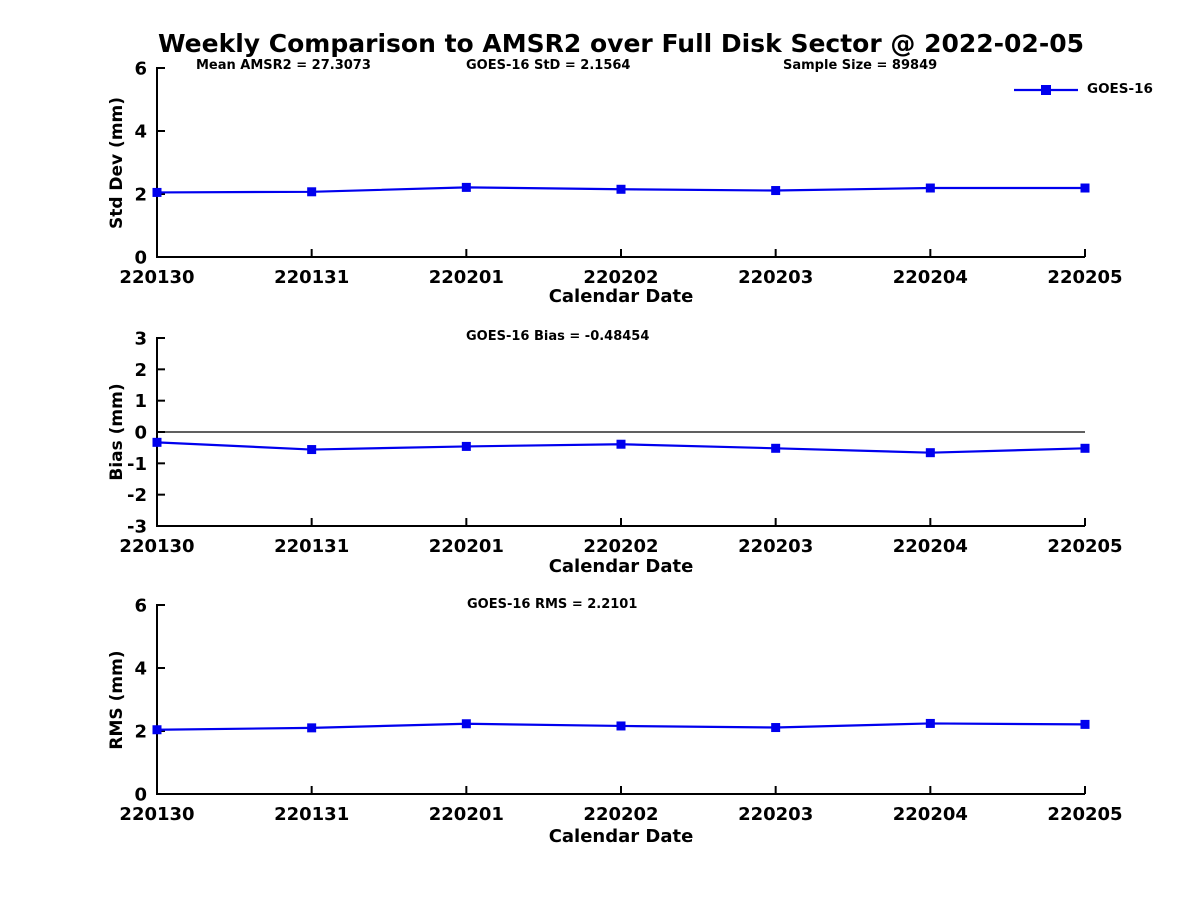  Describe the element at coordinates (860, 65) in the screenshot. I see `annotation-sample-size: Sample Size = 89849` at that location.